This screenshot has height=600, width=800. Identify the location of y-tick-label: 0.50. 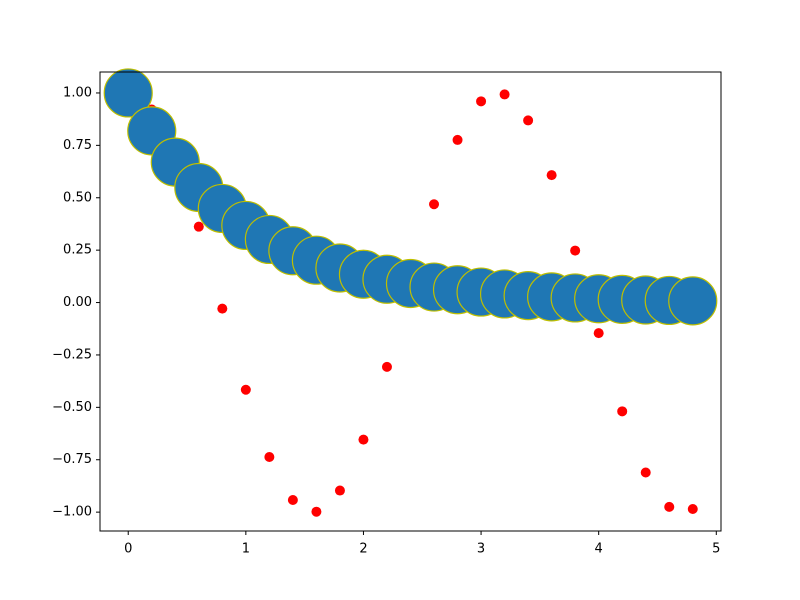
(77, 197).